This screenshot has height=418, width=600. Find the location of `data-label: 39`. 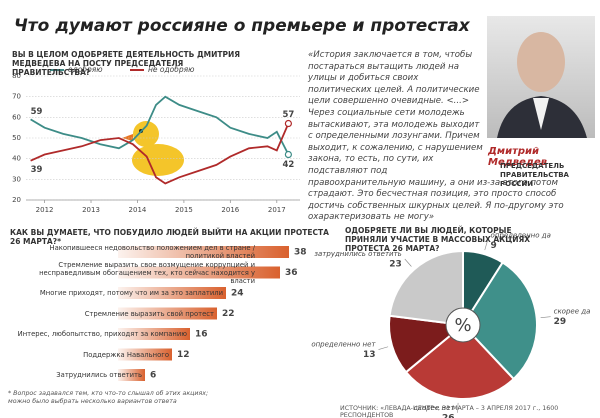

data-label: 39 is located at coordinates (37, 170).